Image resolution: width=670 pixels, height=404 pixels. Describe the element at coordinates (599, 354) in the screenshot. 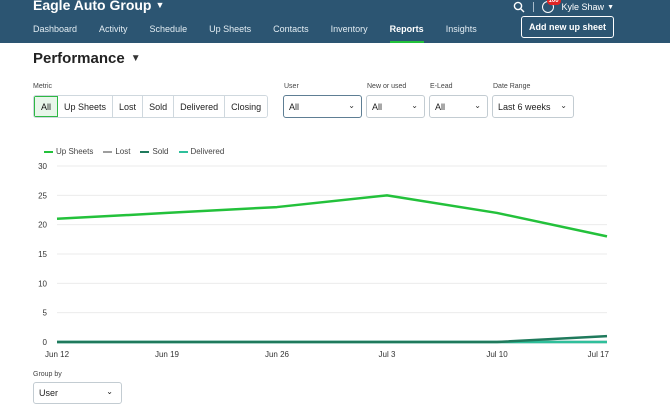

I see `x-tick-label: Jul 17` at that location.